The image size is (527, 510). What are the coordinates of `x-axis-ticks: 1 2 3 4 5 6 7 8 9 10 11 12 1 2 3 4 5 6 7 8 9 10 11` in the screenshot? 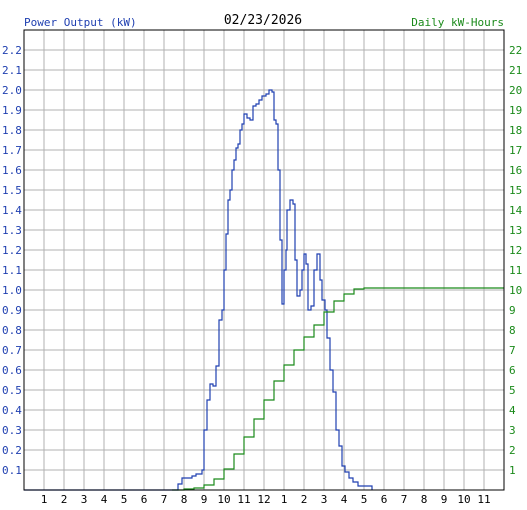 It's located at (266, 499).